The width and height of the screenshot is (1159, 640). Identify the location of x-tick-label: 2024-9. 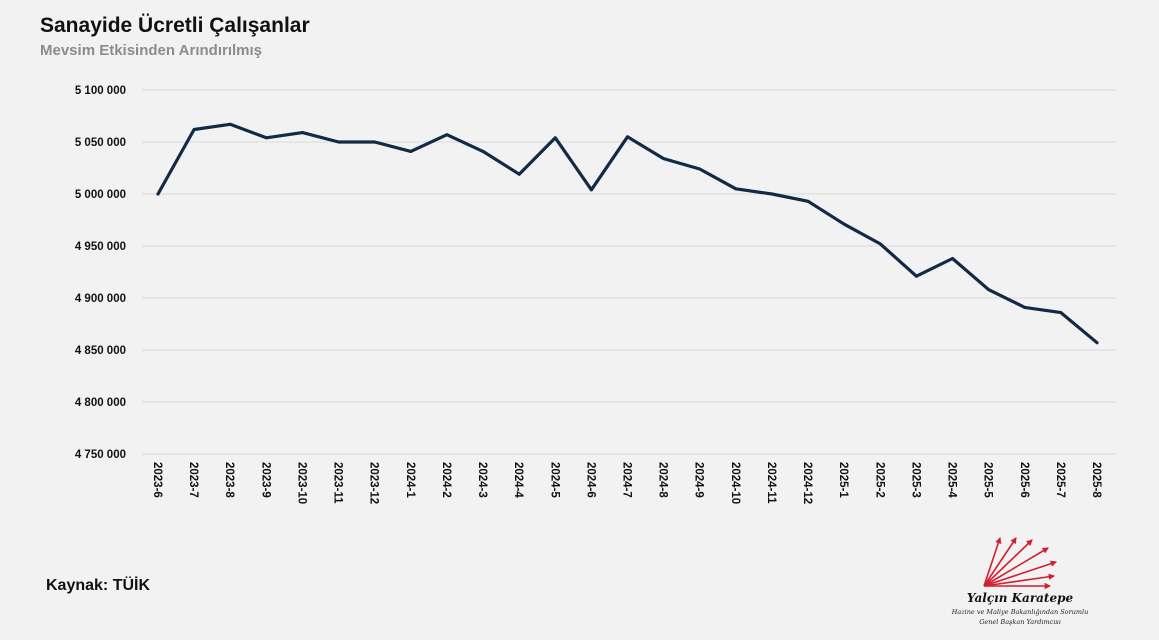
(699, 480).